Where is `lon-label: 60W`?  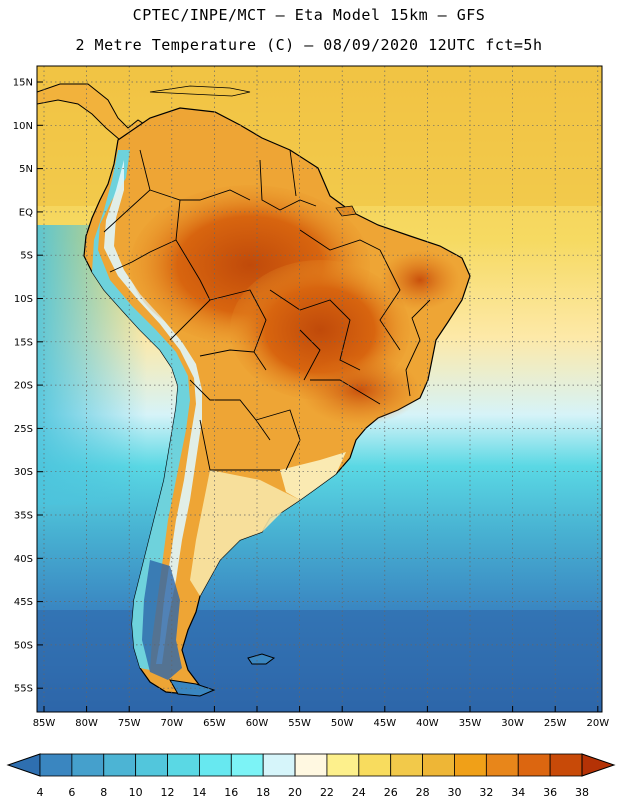
lon-label: 60W is located at coordinates (257, 723).